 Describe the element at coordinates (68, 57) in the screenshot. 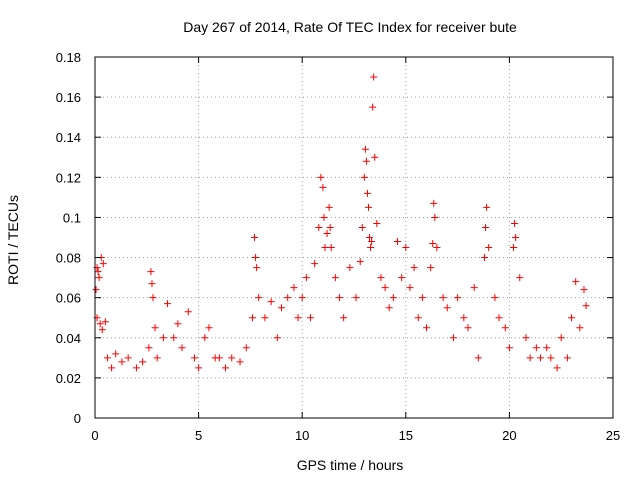

I see `y-tick-label: 0.18` at that location.